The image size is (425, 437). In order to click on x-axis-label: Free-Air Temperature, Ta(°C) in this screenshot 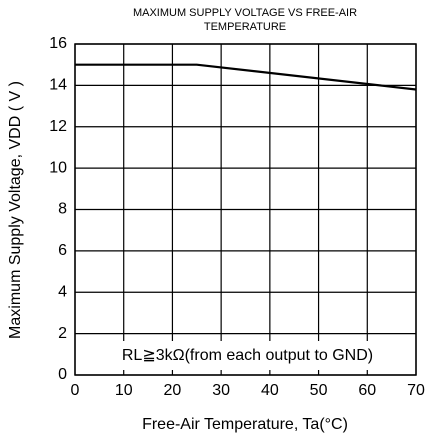, I will do `click(245, 424)`.